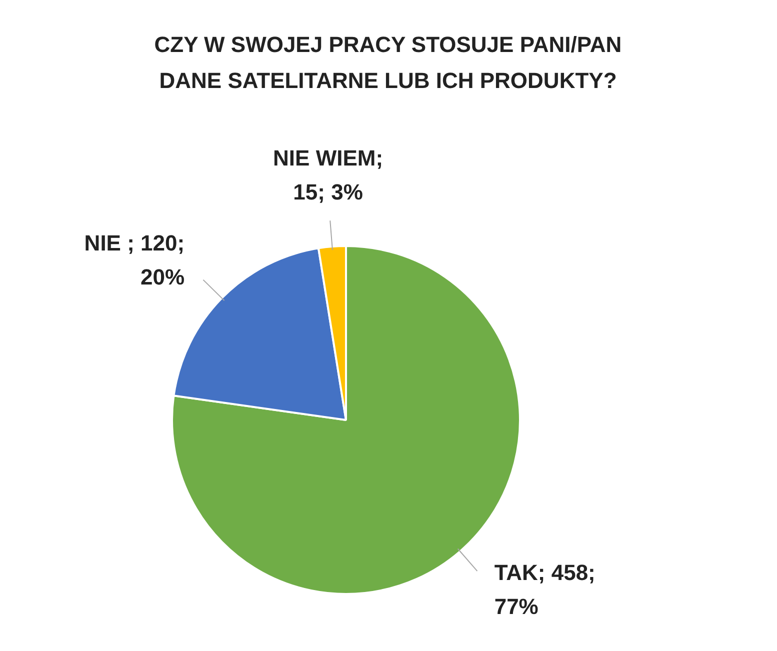 The width and height of the screenshot is (777, 651). What do you see at coordinates (328, 175) in the screenshot?
I see `slice-label: NIE WIEM; 15; 3%` at bounding box center [328, 175].